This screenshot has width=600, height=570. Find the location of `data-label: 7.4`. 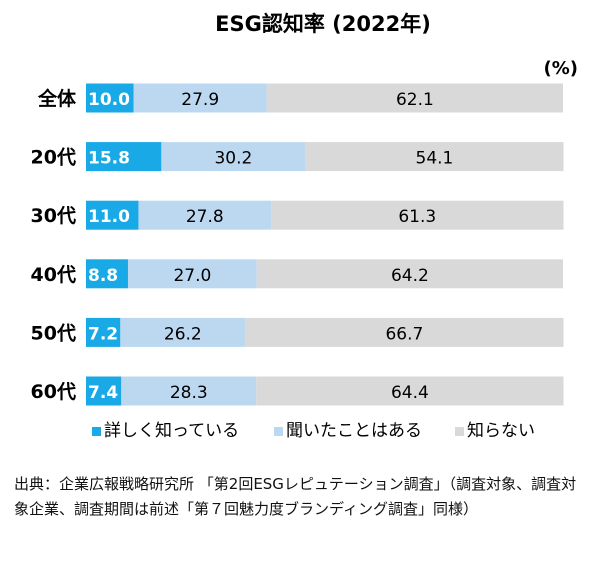

data-label: 7.4 is located at coordinates (103, 393).